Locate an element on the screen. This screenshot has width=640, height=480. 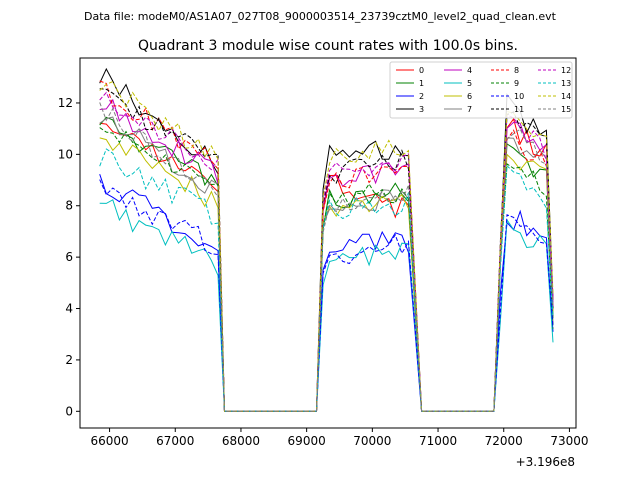
x-tick-label: 67000 is located at coordinates (175, 441).